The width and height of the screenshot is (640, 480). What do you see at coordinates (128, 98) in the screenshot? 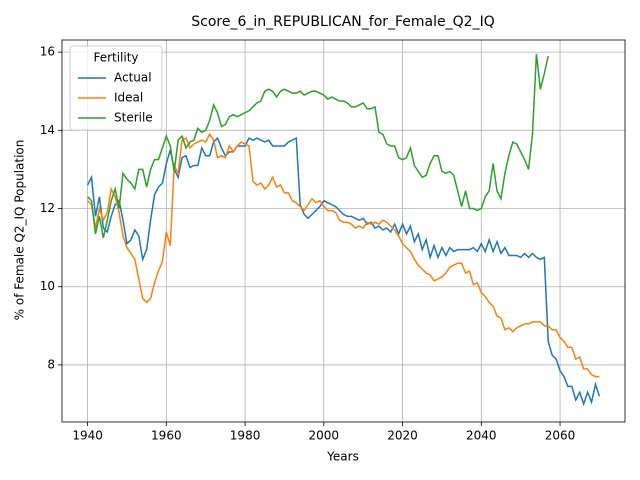
I see `legend-label: Ideal` at bounding box center [128, 98].